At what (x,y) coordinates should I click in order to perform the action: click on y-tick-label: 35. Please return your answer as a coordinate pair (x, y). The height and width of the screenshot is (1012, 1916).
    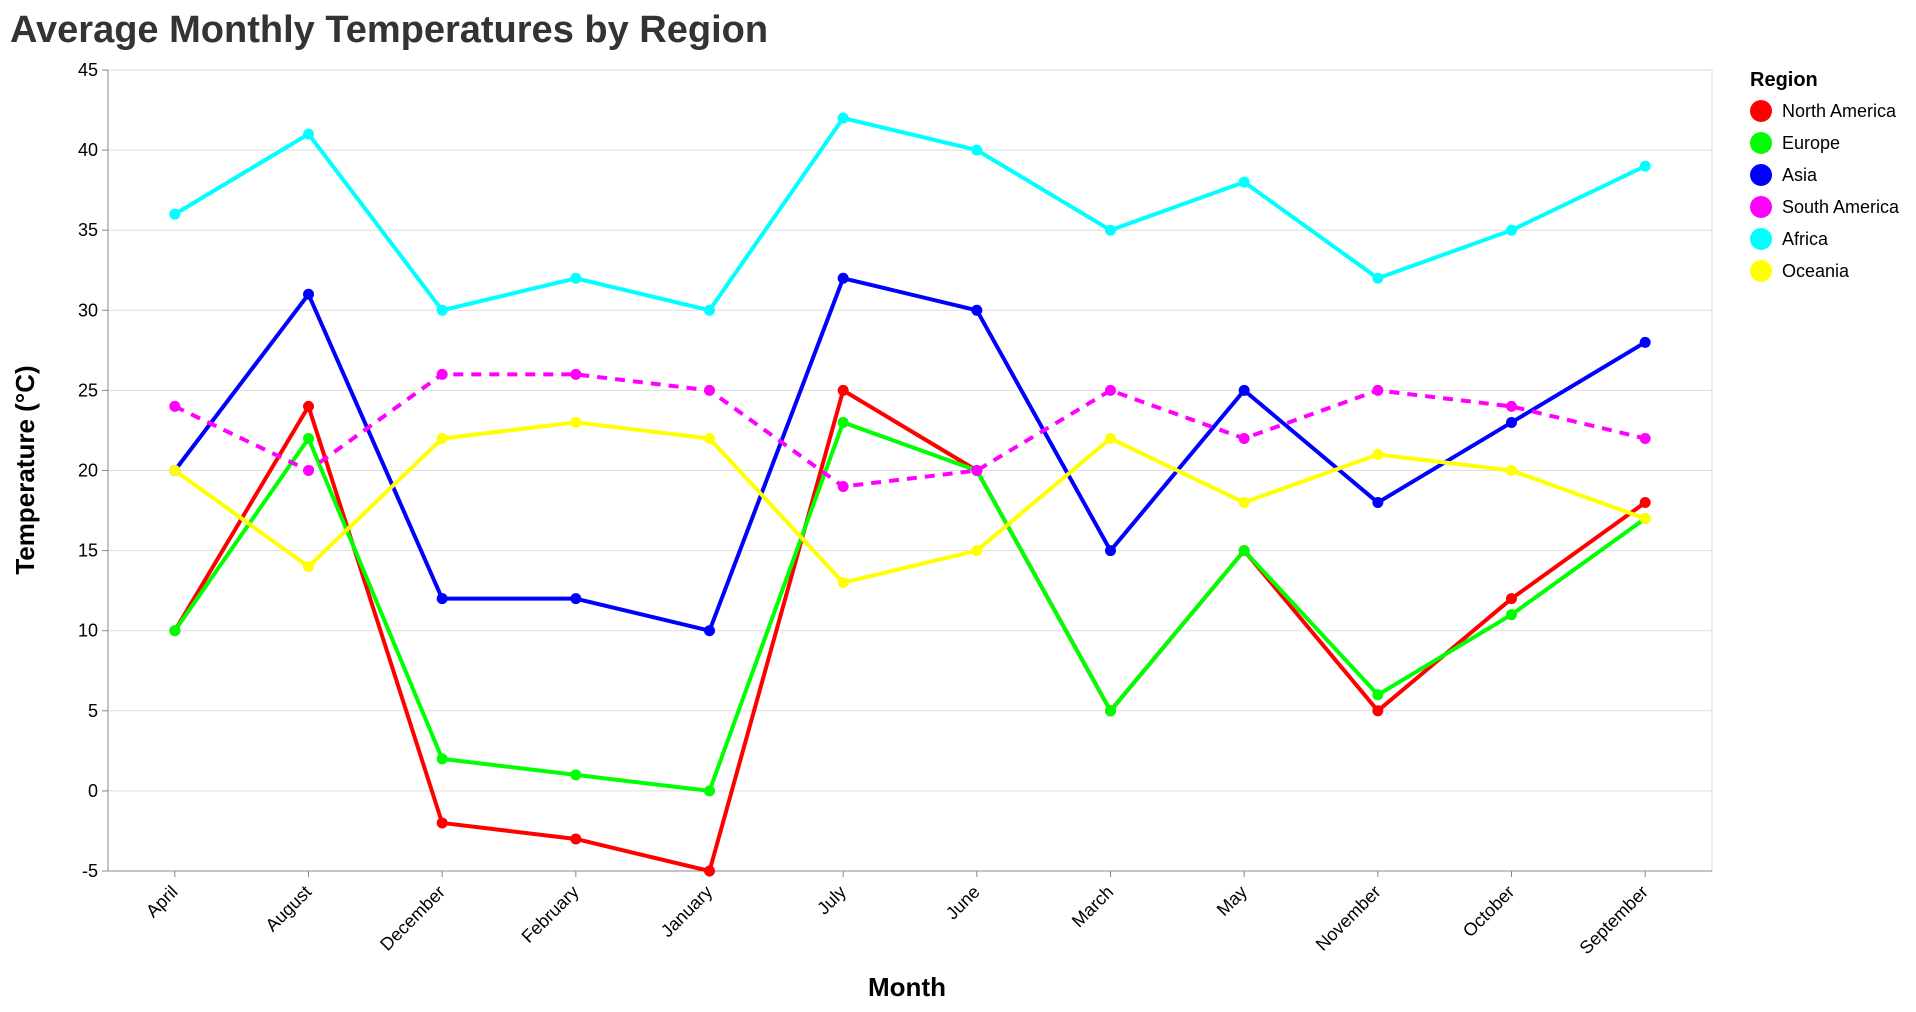
    Looking at the image, I should click on (88, 230).